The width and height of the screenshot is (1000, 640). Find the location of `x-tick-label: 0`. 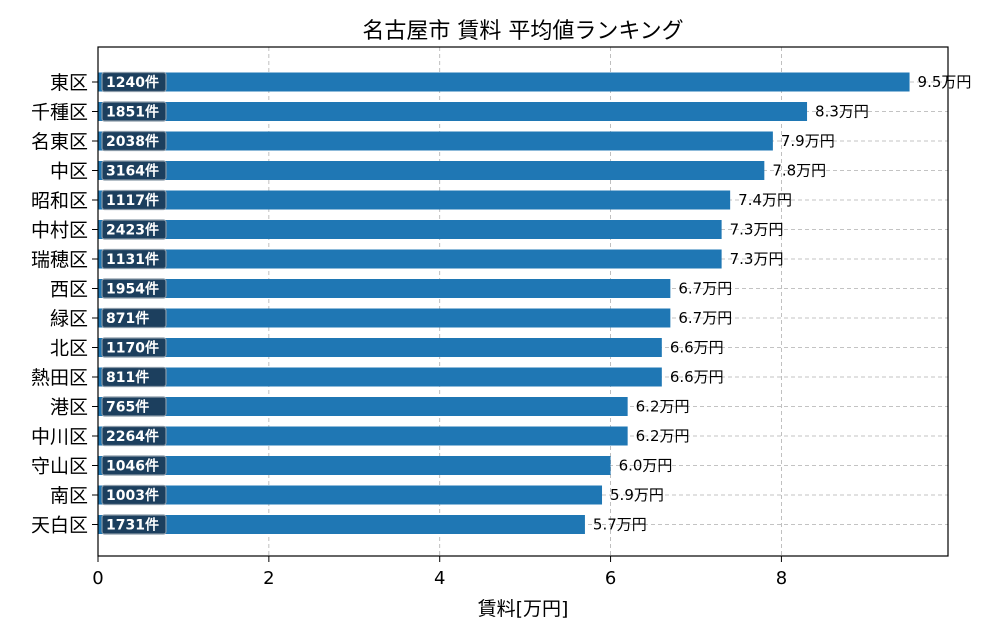

x-tick-label: 0 is located at coordinates (97, 578).